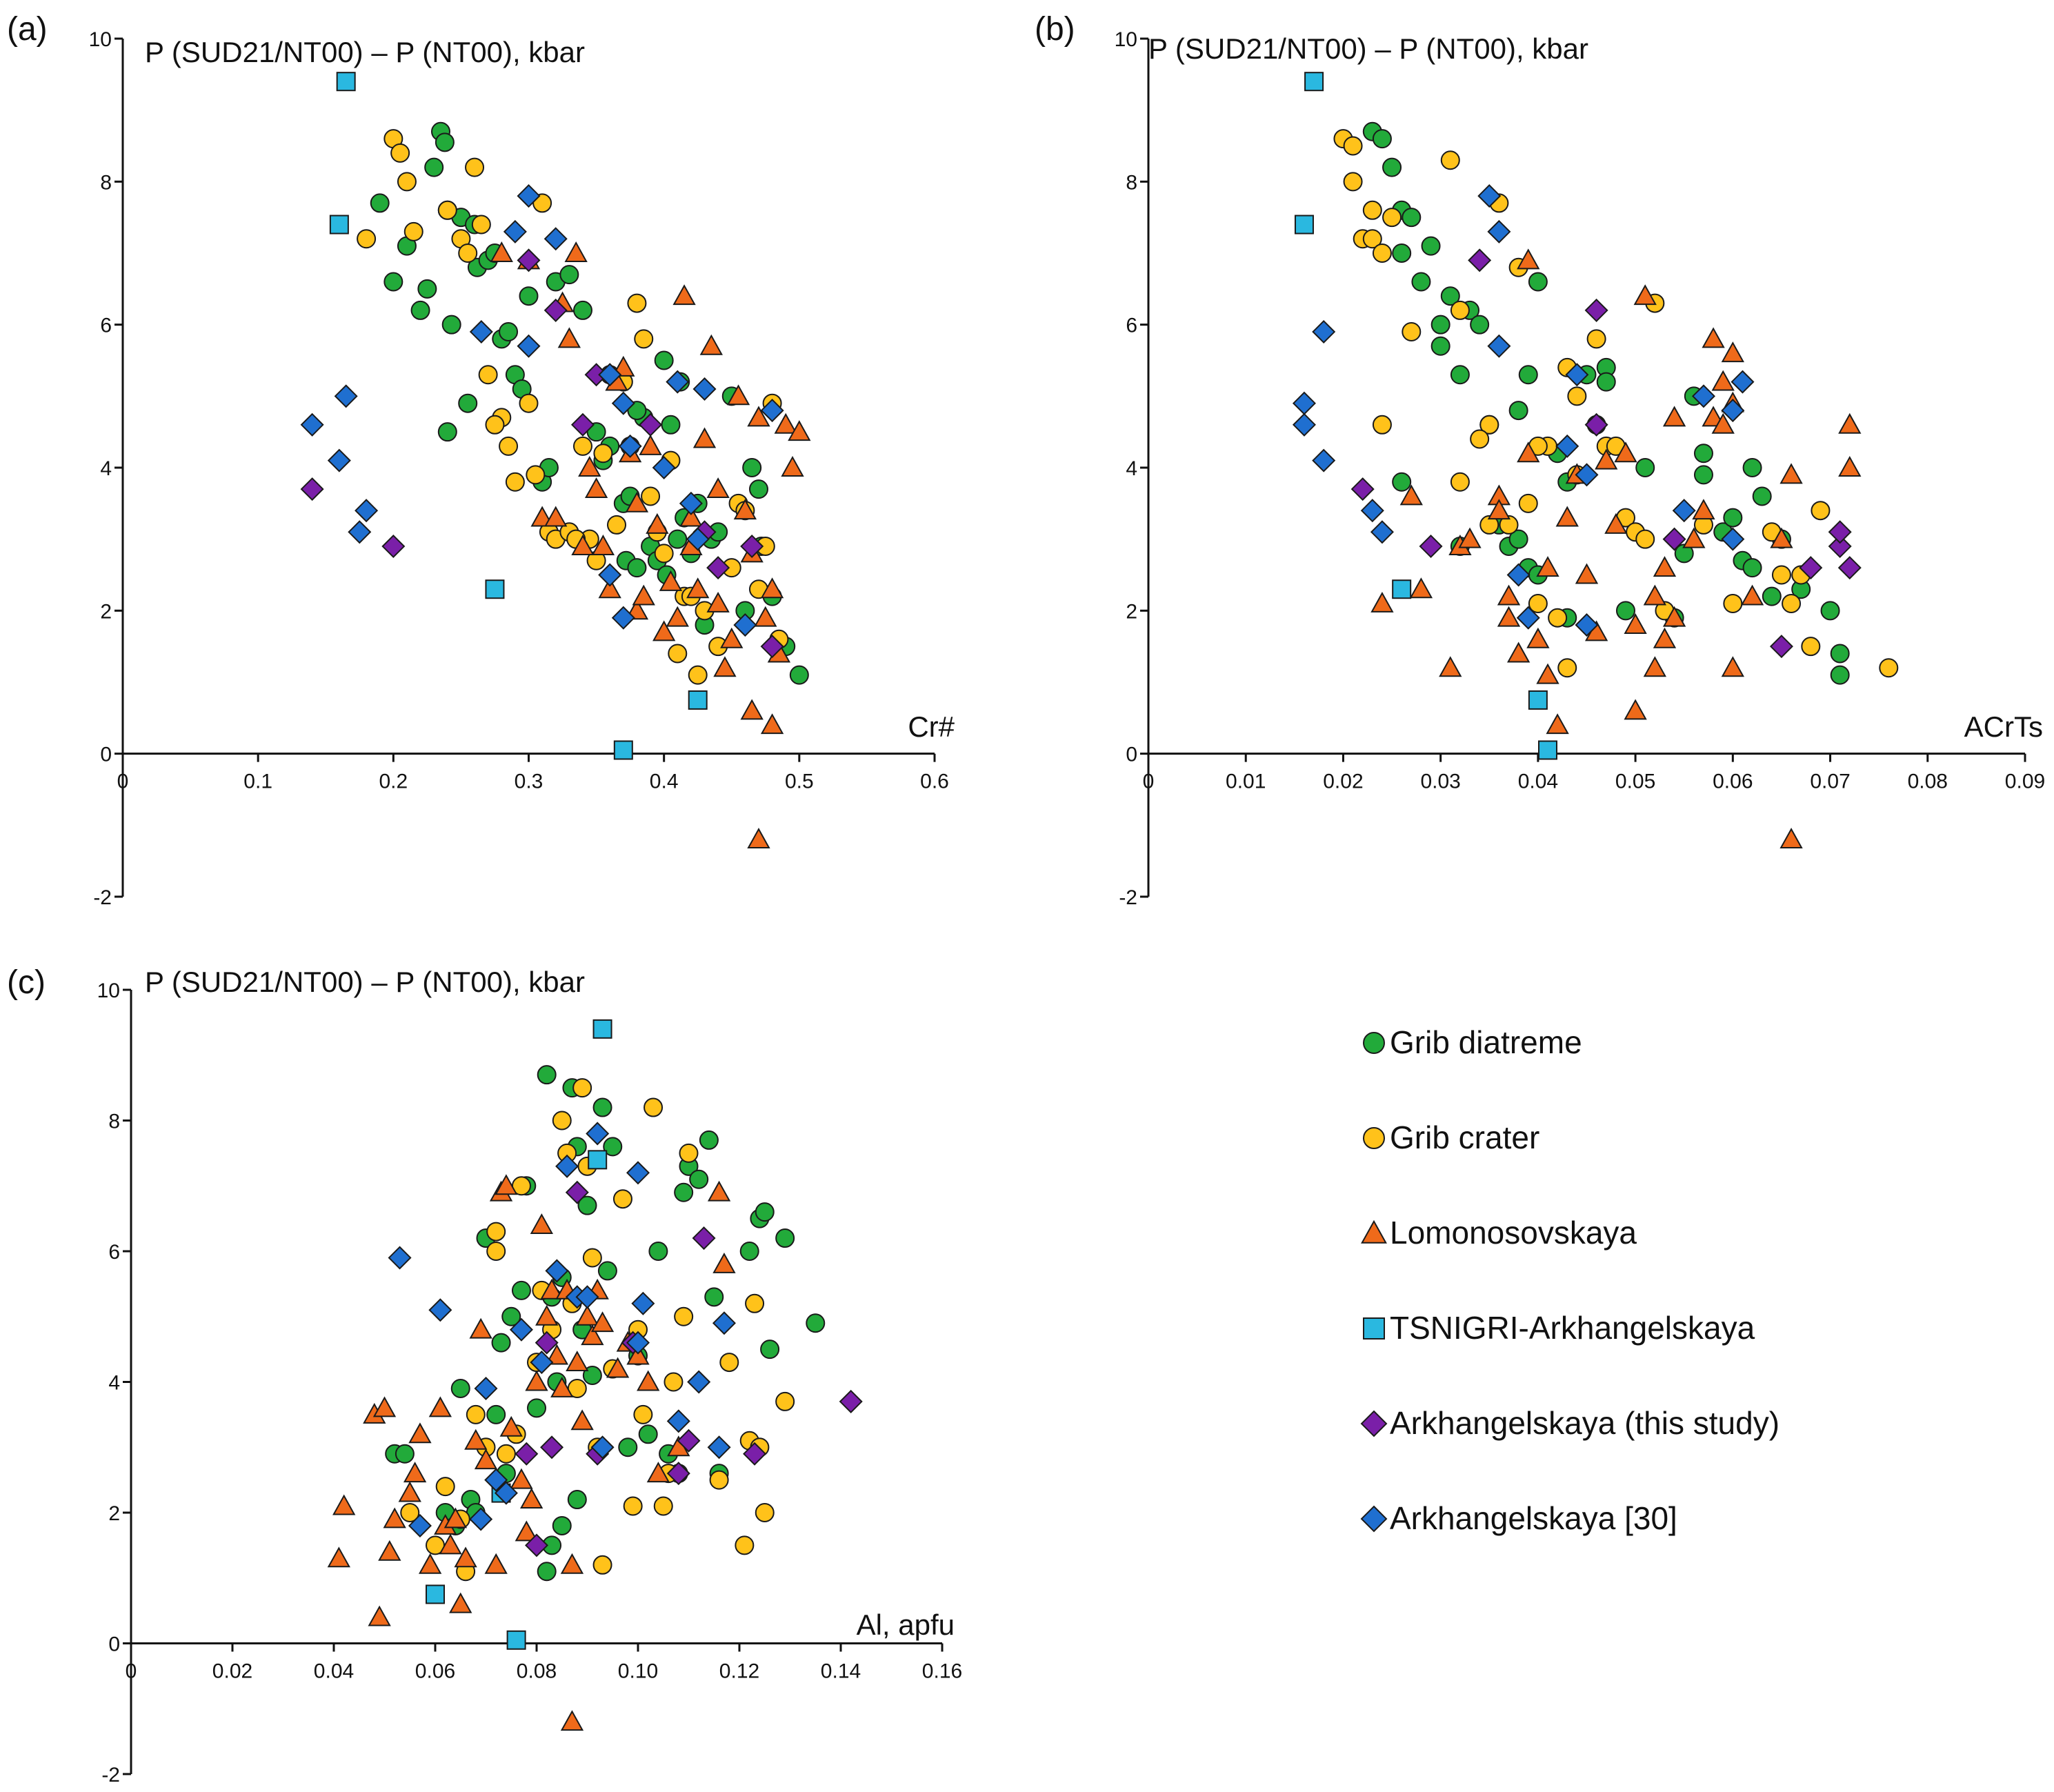  Describe the element at coordinates (28, 29) in the screenshot. I see `panel-a-label: (a)` at that location.